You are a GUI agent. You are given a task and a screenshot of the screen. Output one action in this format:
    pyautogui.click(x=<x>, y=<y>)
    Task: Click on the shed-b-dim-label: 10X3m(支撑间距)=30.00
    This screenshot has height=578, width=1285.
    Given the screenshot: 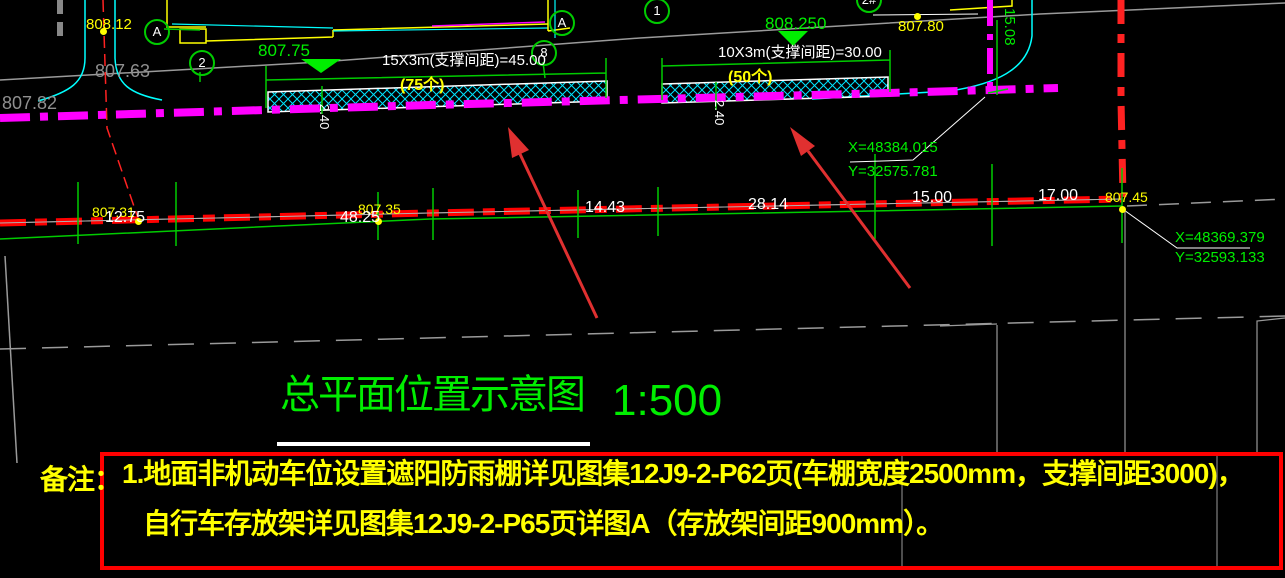 What is the action you would take?
    pyautogui.click(x=800, y=52)
    